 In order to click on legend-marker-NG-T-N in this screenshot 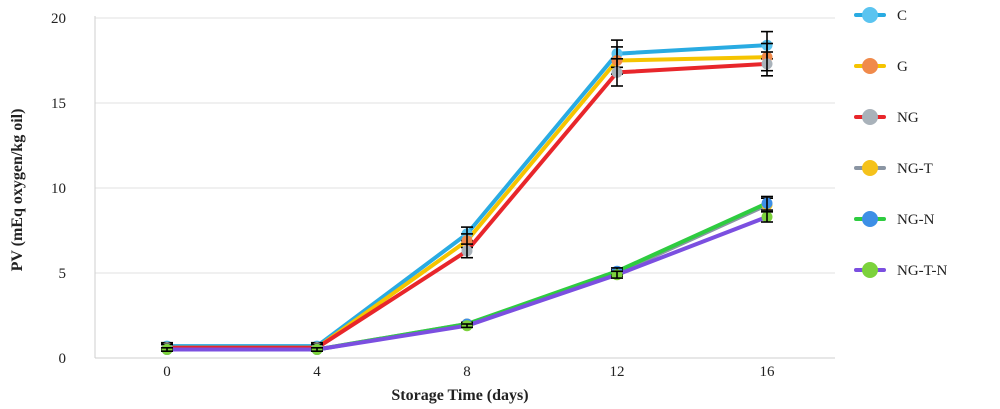, I will do `click(870, 270)`.